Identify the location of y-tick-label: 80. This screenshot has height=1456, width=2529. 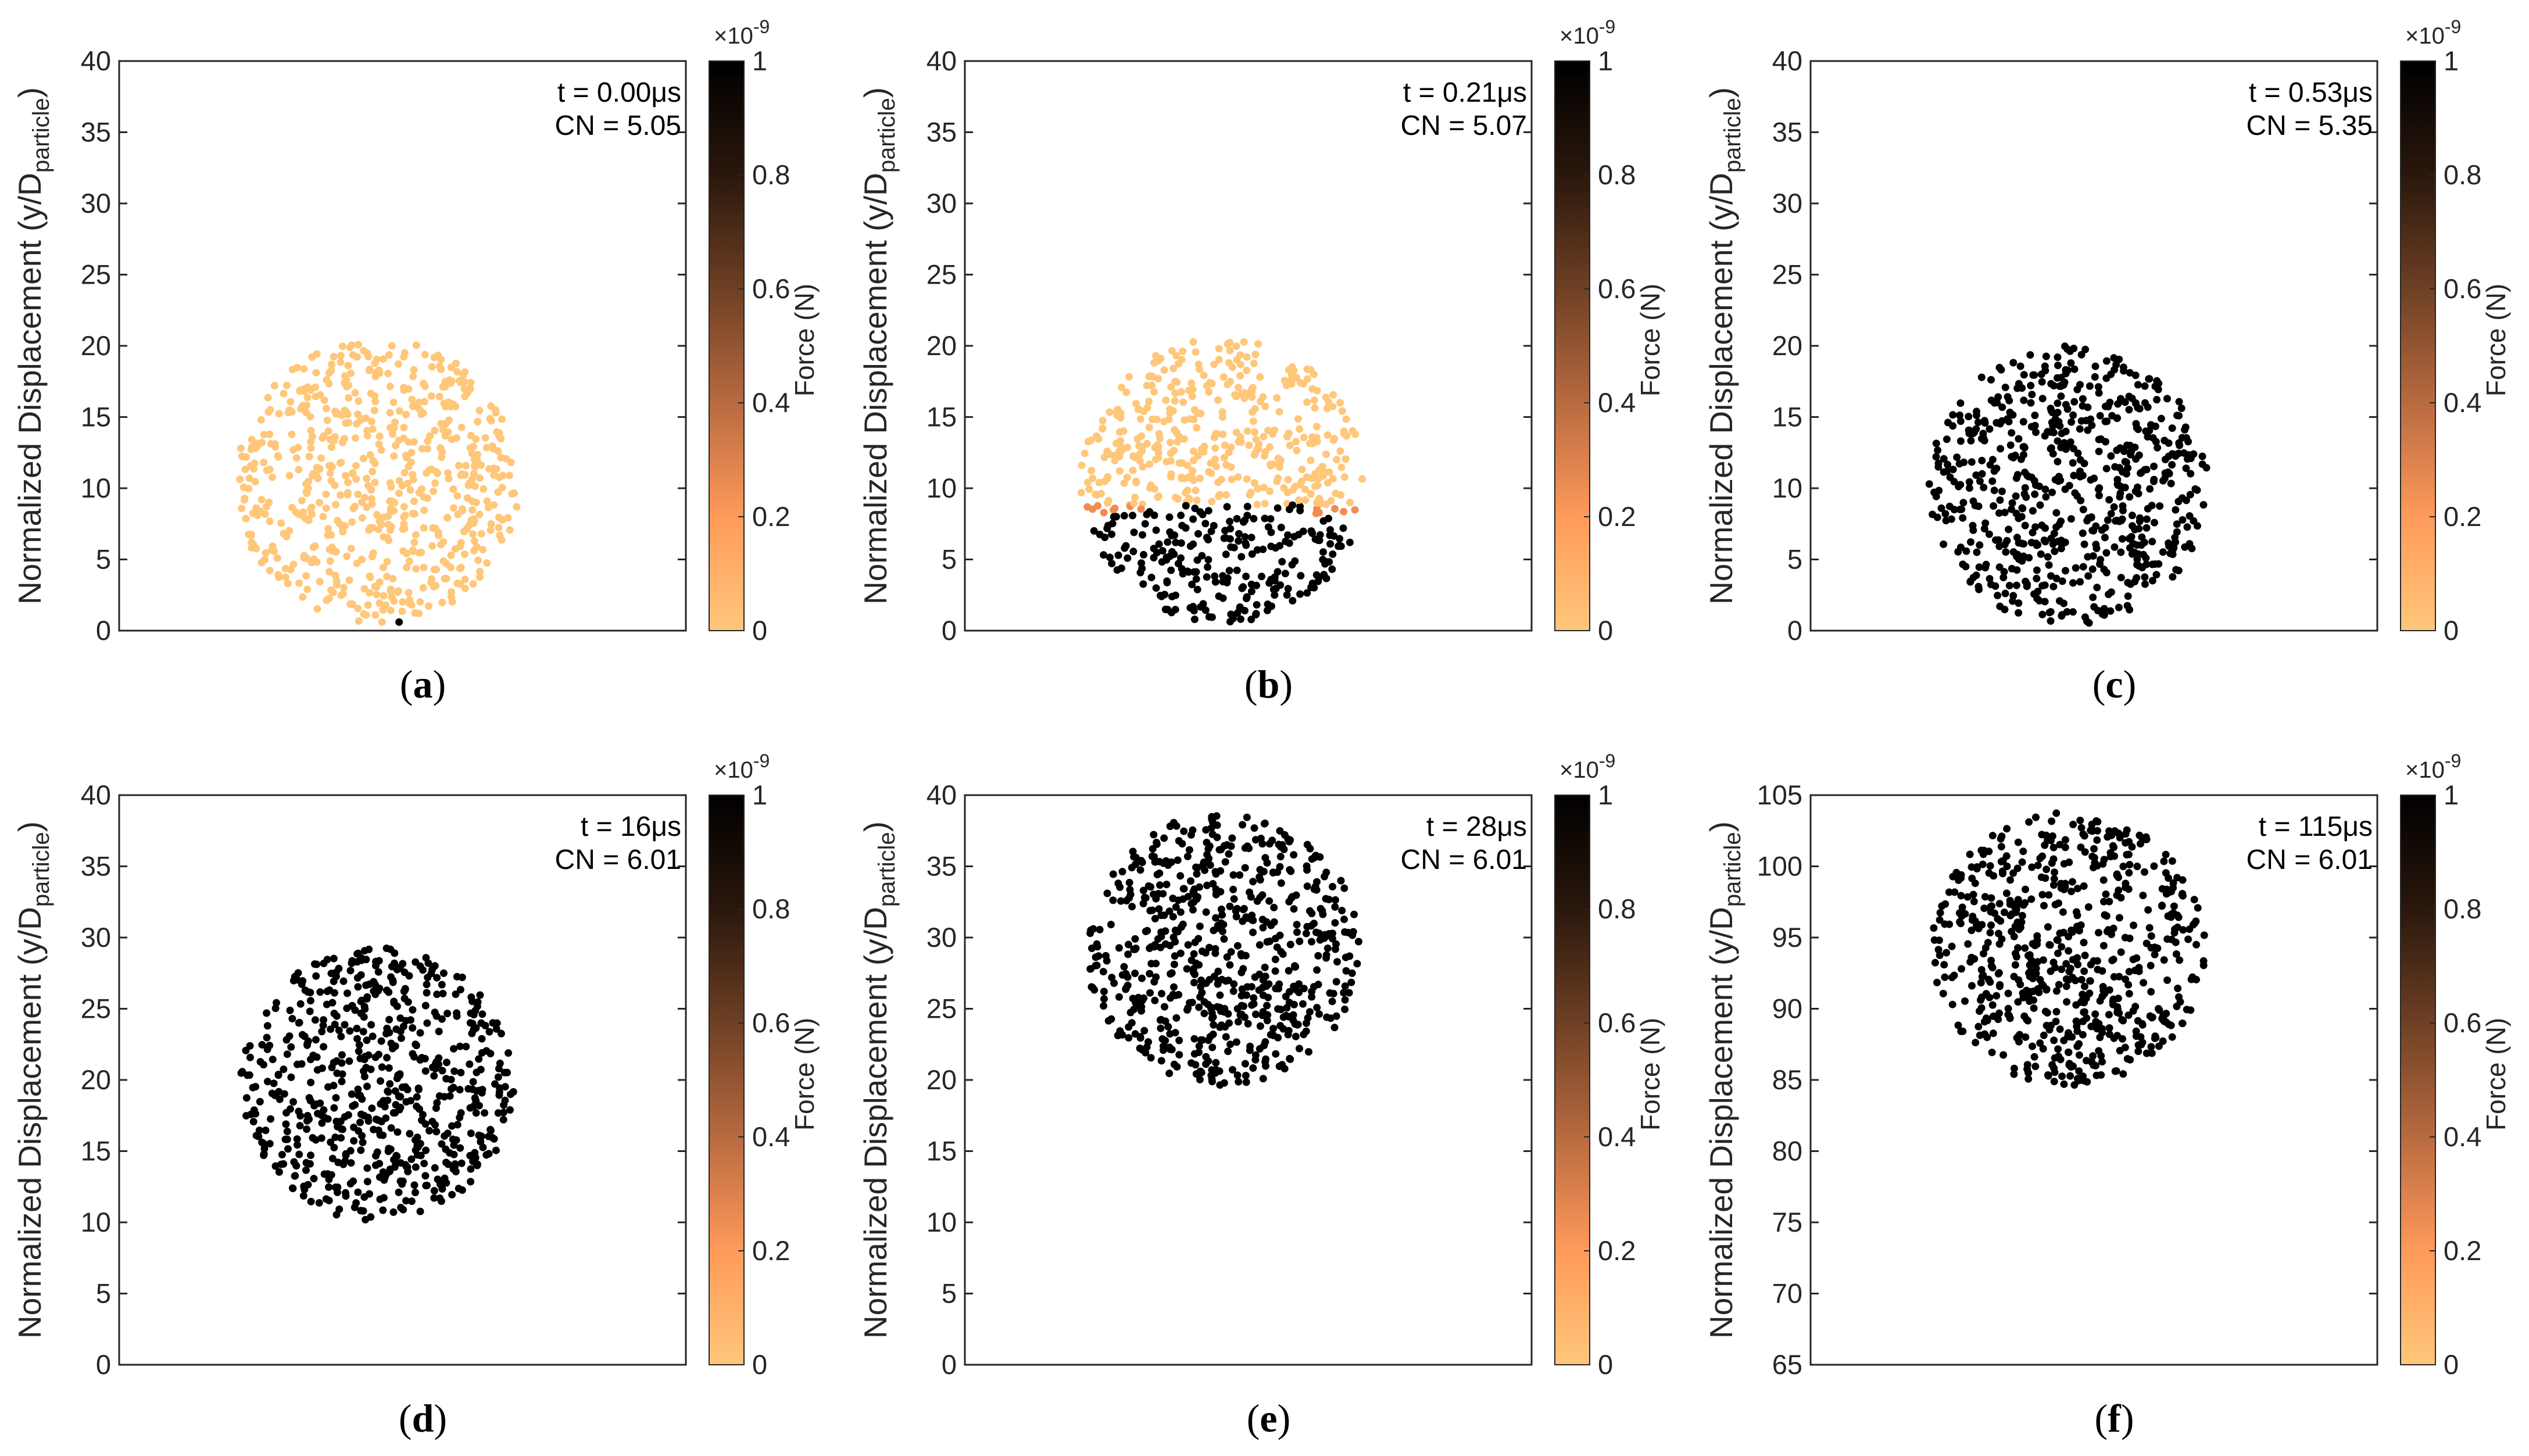
(1787, 1152).